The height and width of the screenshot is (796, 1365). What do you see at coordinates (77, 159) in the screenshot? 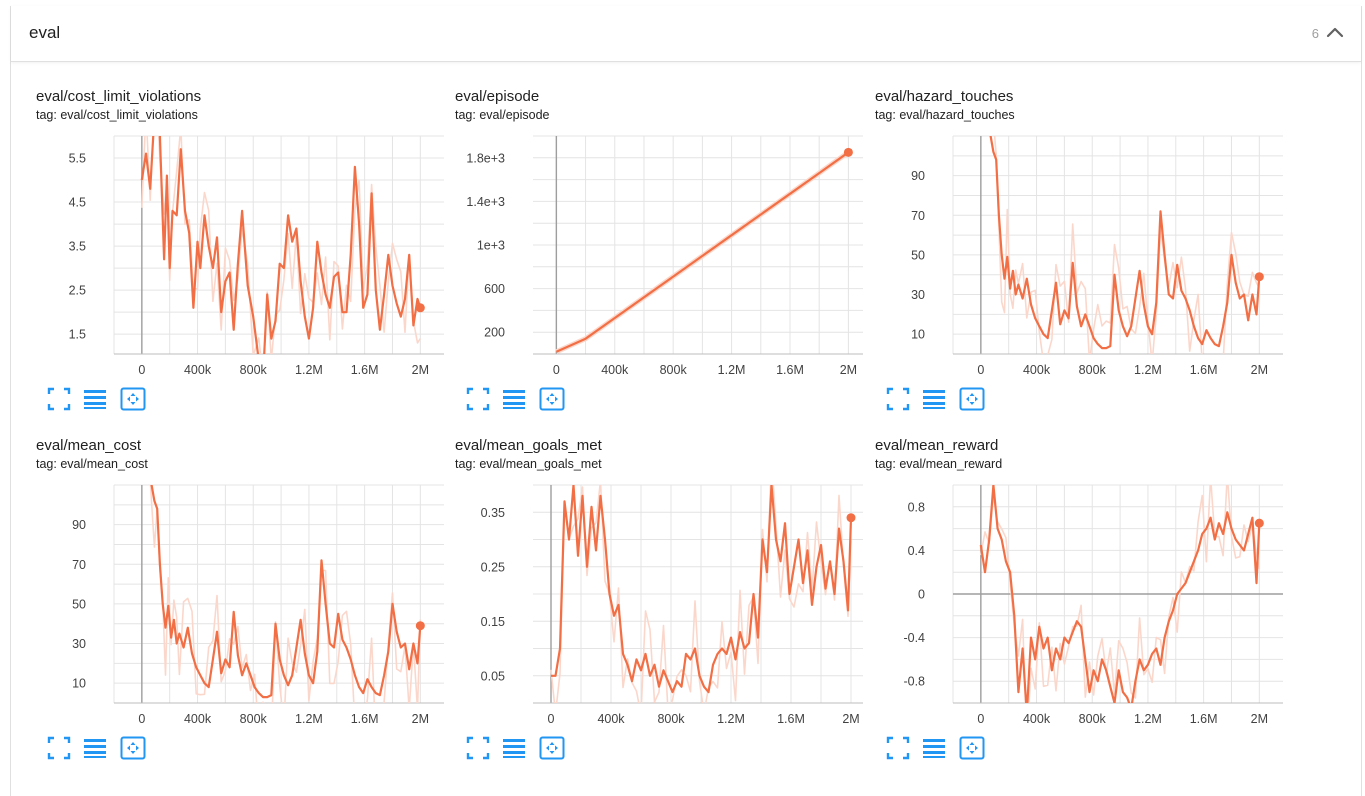
I see `y-tick-label: 5.5` at bounding box center [77, 159].